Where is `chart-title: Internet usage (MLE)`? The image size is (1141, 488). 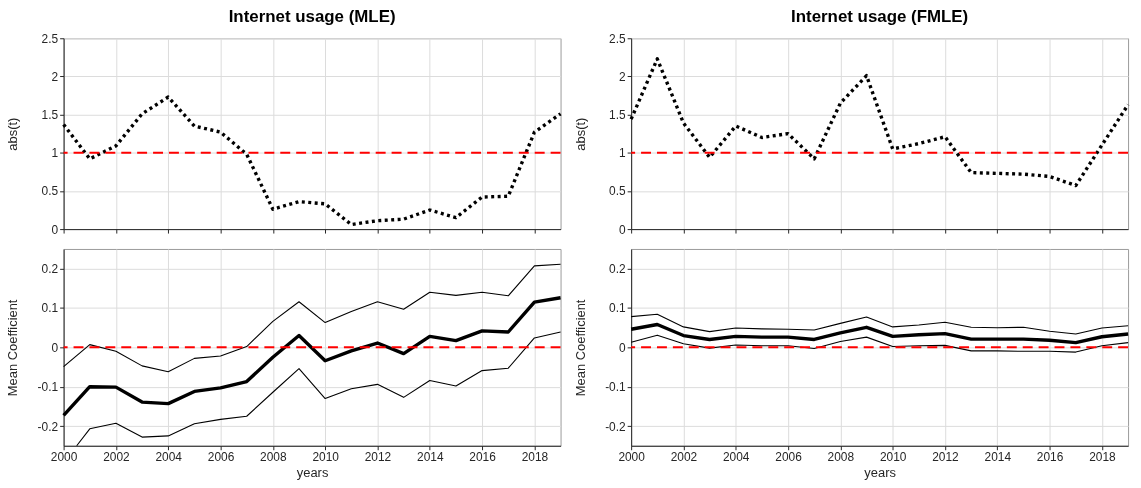
chart-title: Internet usage (MLE) is located at coordinates (312, 17).